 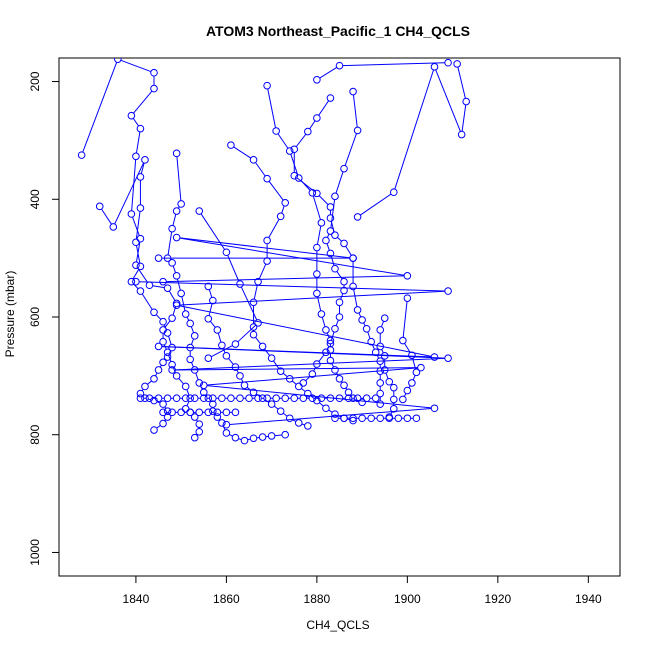 I want to click on y-tick-label: 1000, so click(x=35, y=552).